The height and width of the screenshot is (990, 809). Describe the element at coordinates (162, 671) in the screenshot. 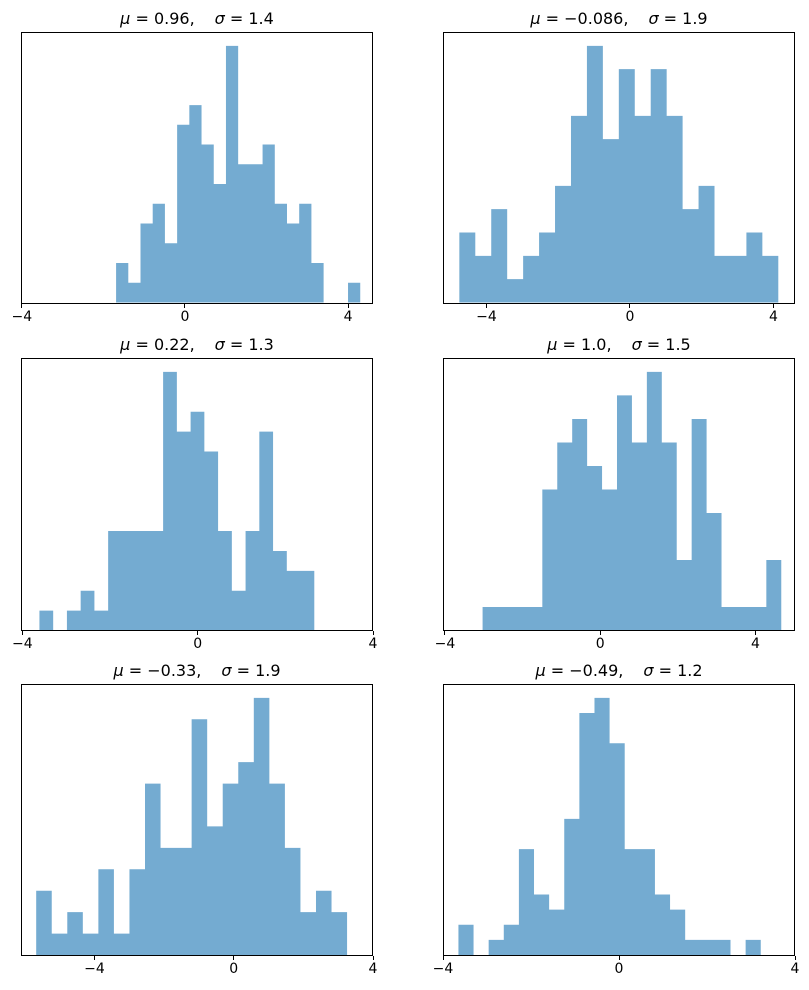

I see `mu-value: = −0.33,` at that location.